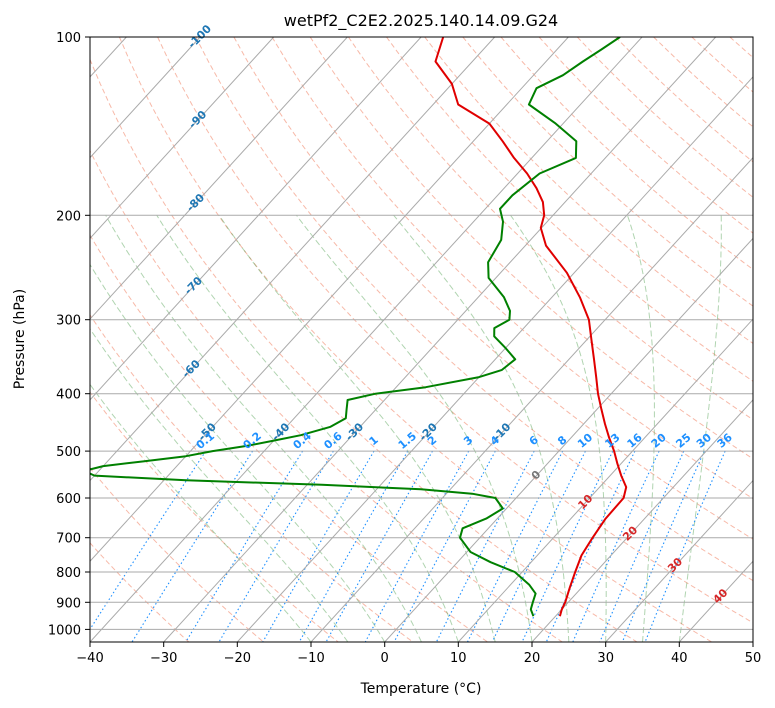 The width and height of the screenshot is (775, 708). Describe the element at coordinates (753, 658) in the screenshot. I see `x-tick-label: 50` at that location.